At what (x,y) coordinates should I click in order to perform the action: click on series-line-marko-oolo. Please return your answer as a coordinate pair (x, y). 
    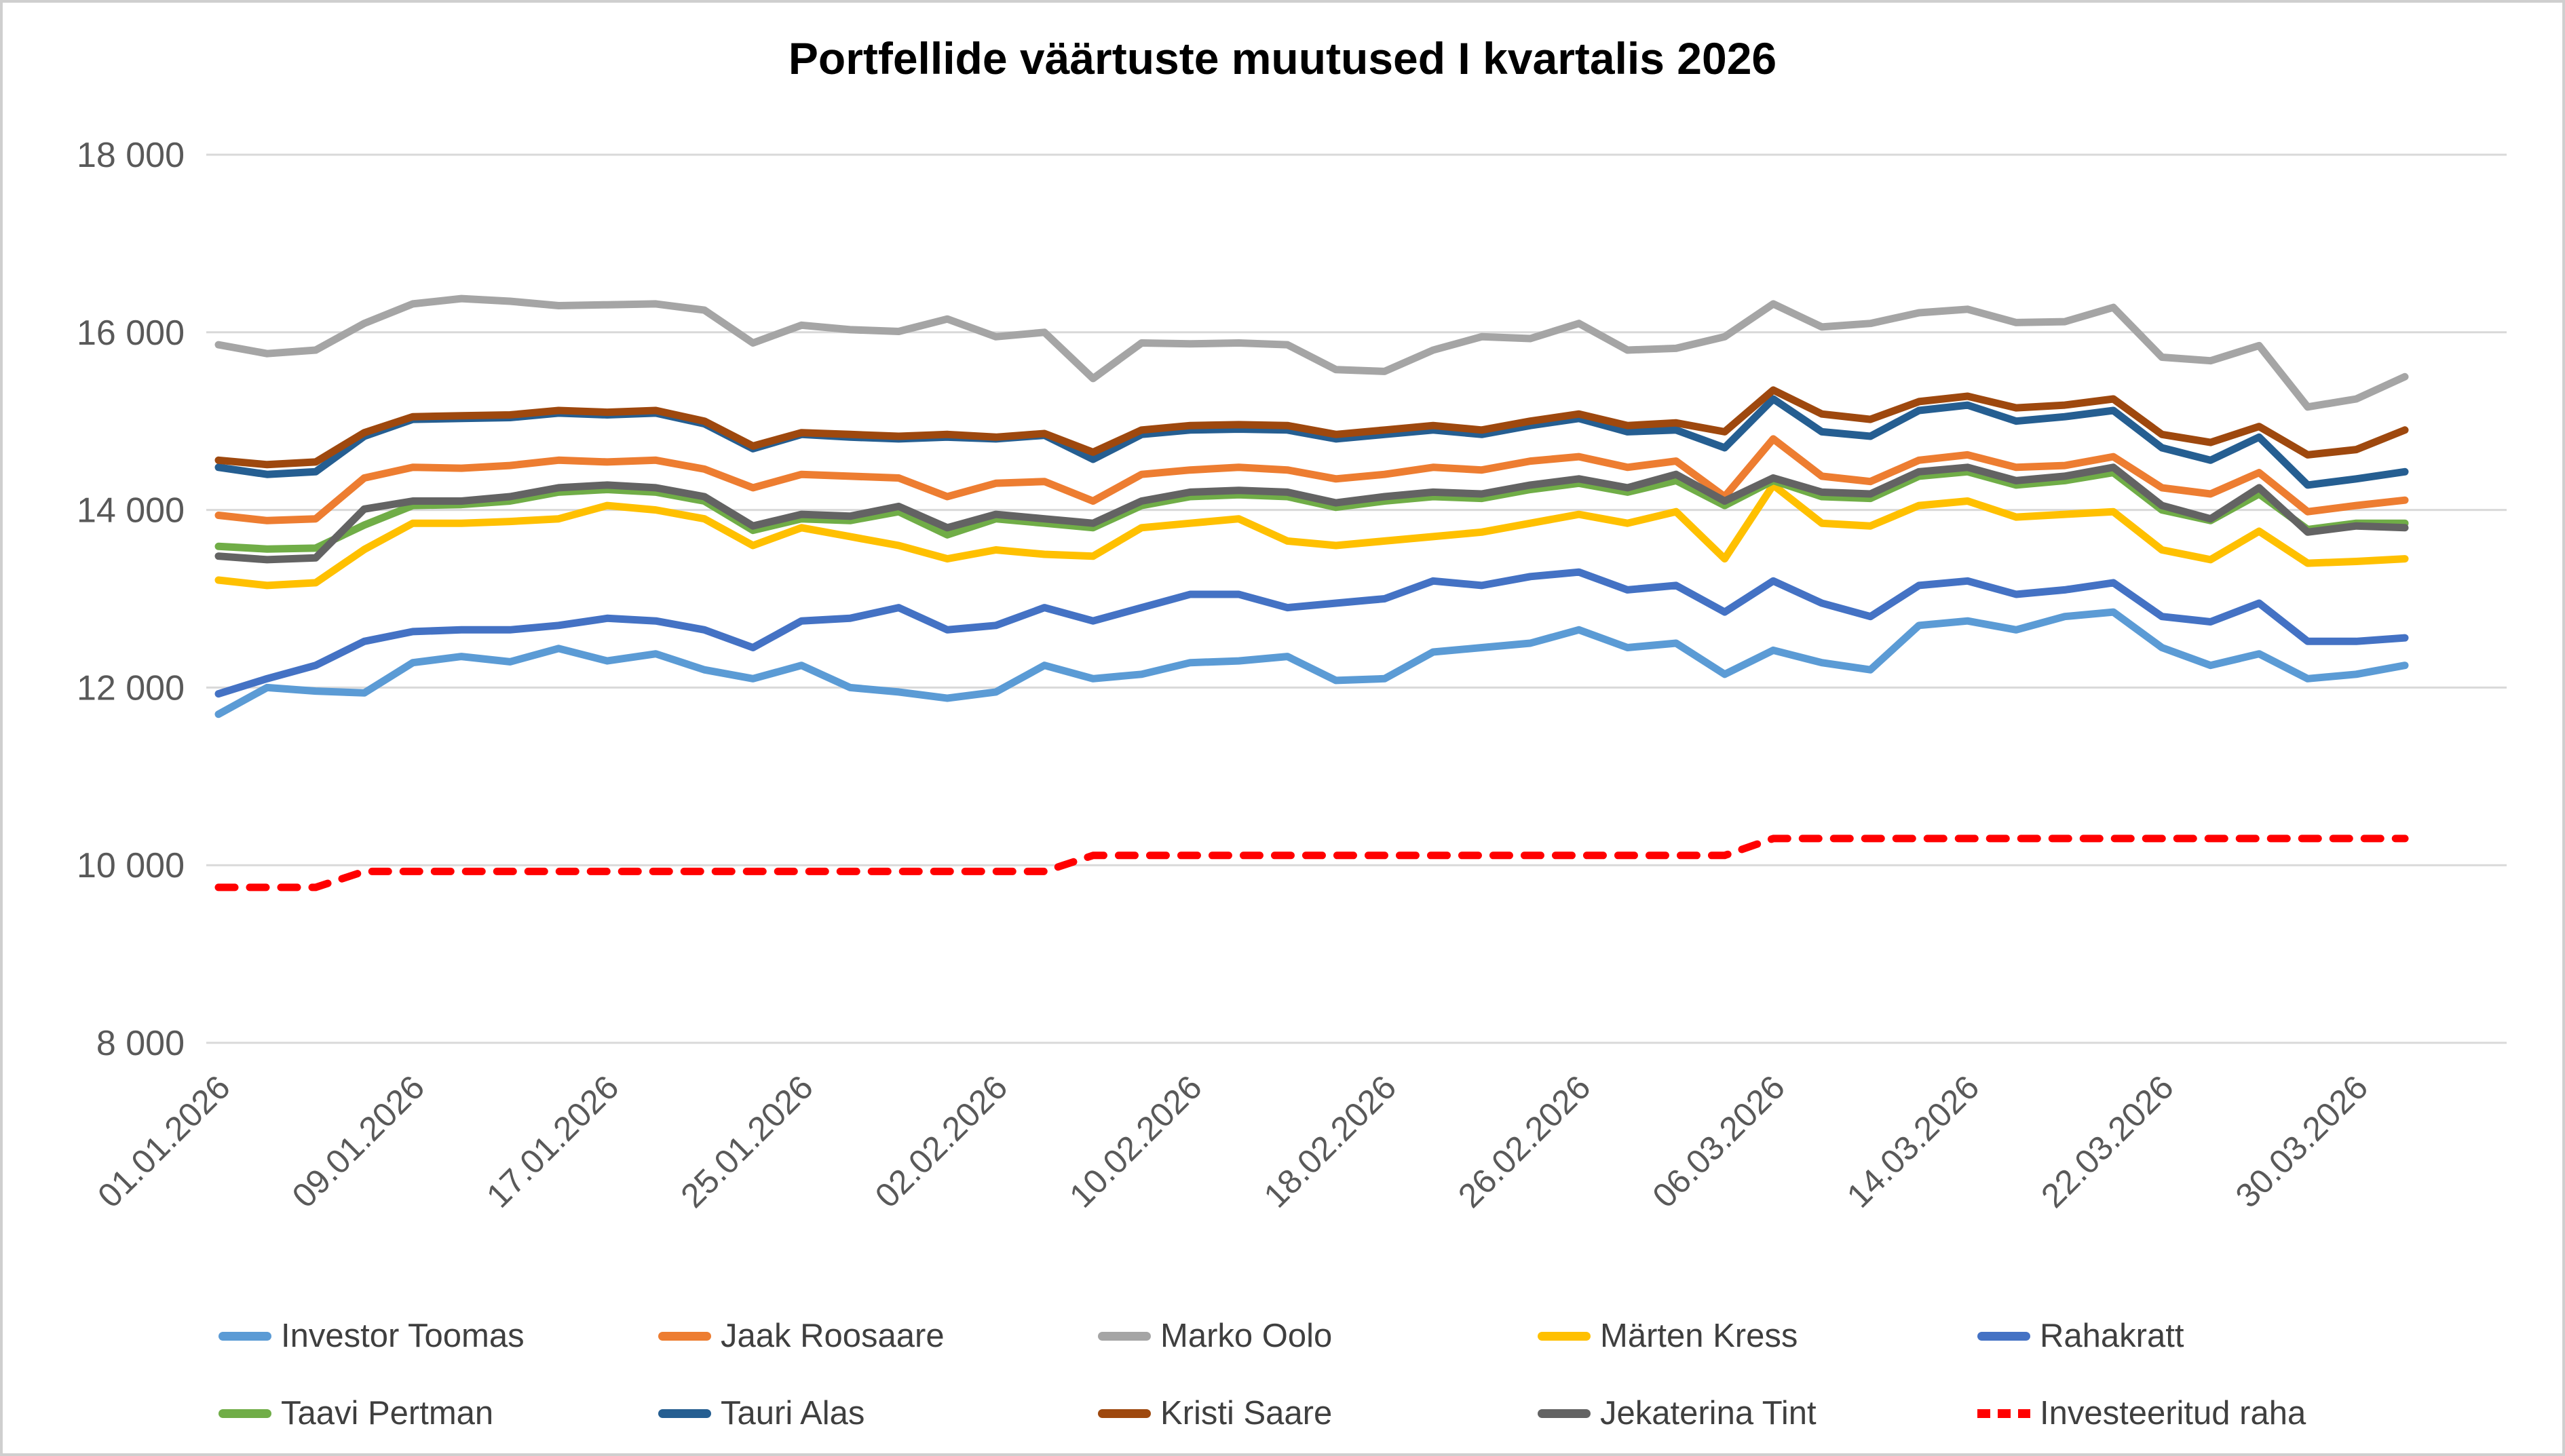
    Looking at the image, I should click on (1311, 353).